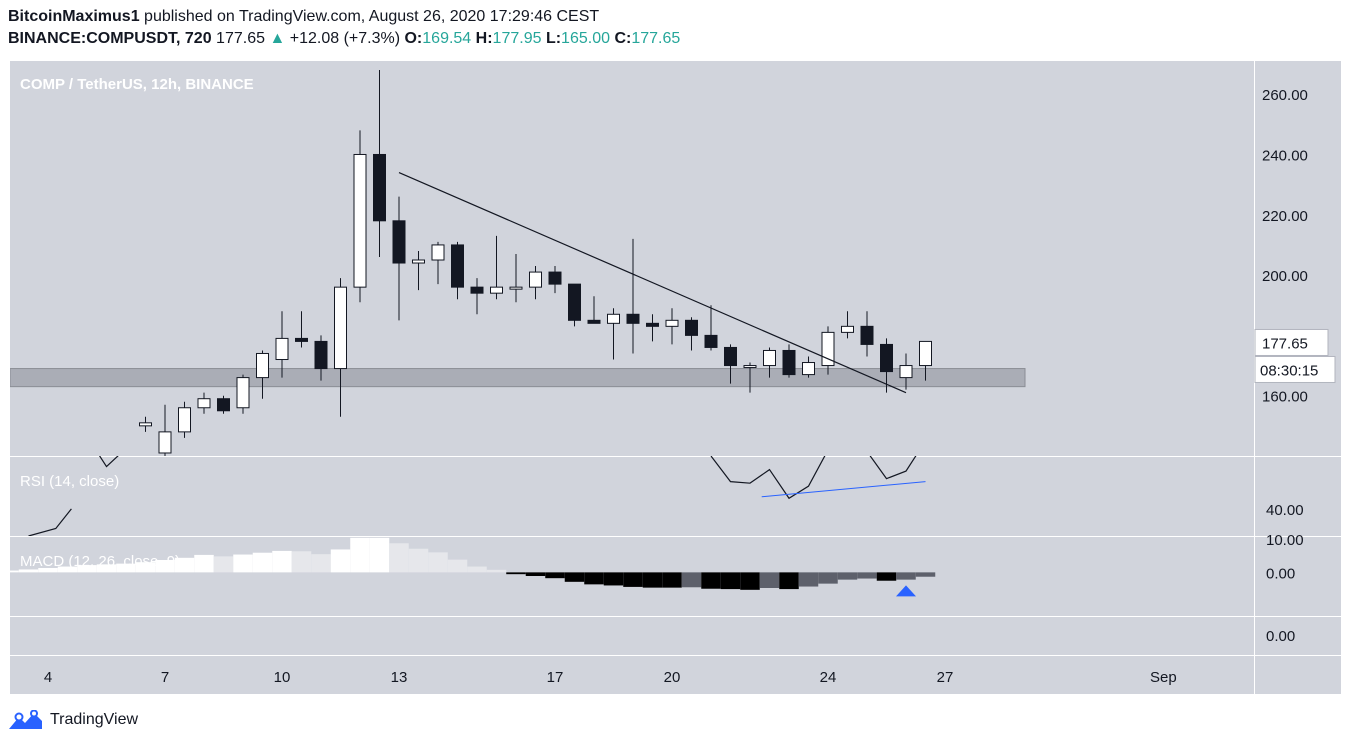 The image size is (1351, 744). Describe the element at coordinates (74, 16) in the screenshot. I see `author-name: BitcoinMaximus1` at that location.